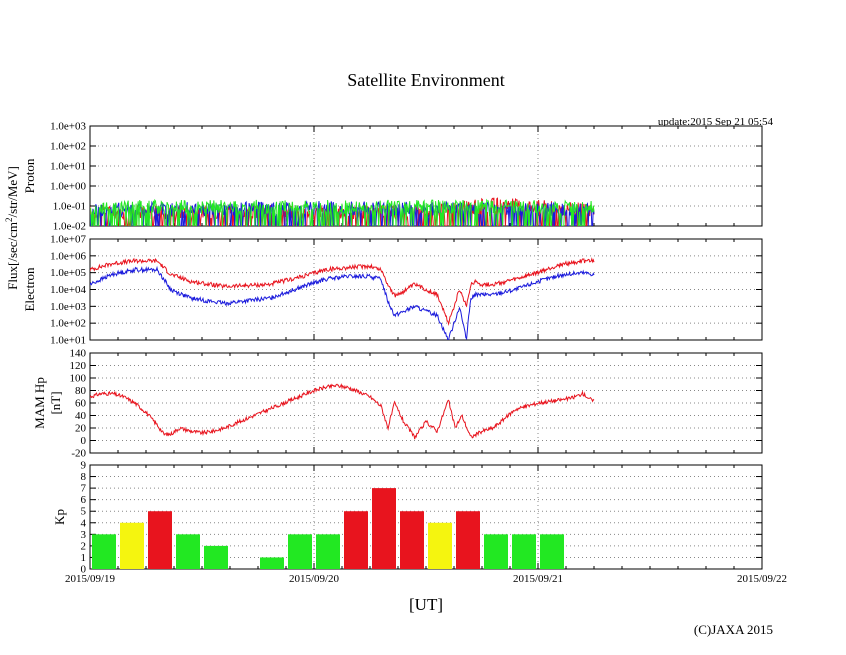 The height and width of the screenshot is (655, 846). I want to click on data-kp, so click(328, 528).